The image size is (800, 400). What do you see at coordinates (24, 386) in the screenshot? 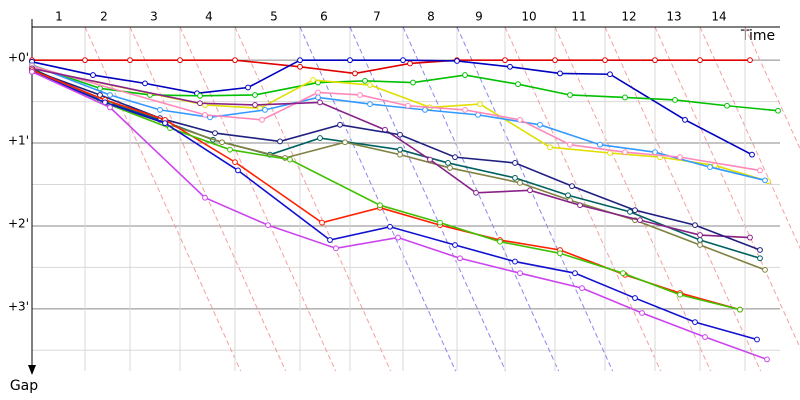
I see `y-axis-title: Gap` at bounding box center [24, 386].